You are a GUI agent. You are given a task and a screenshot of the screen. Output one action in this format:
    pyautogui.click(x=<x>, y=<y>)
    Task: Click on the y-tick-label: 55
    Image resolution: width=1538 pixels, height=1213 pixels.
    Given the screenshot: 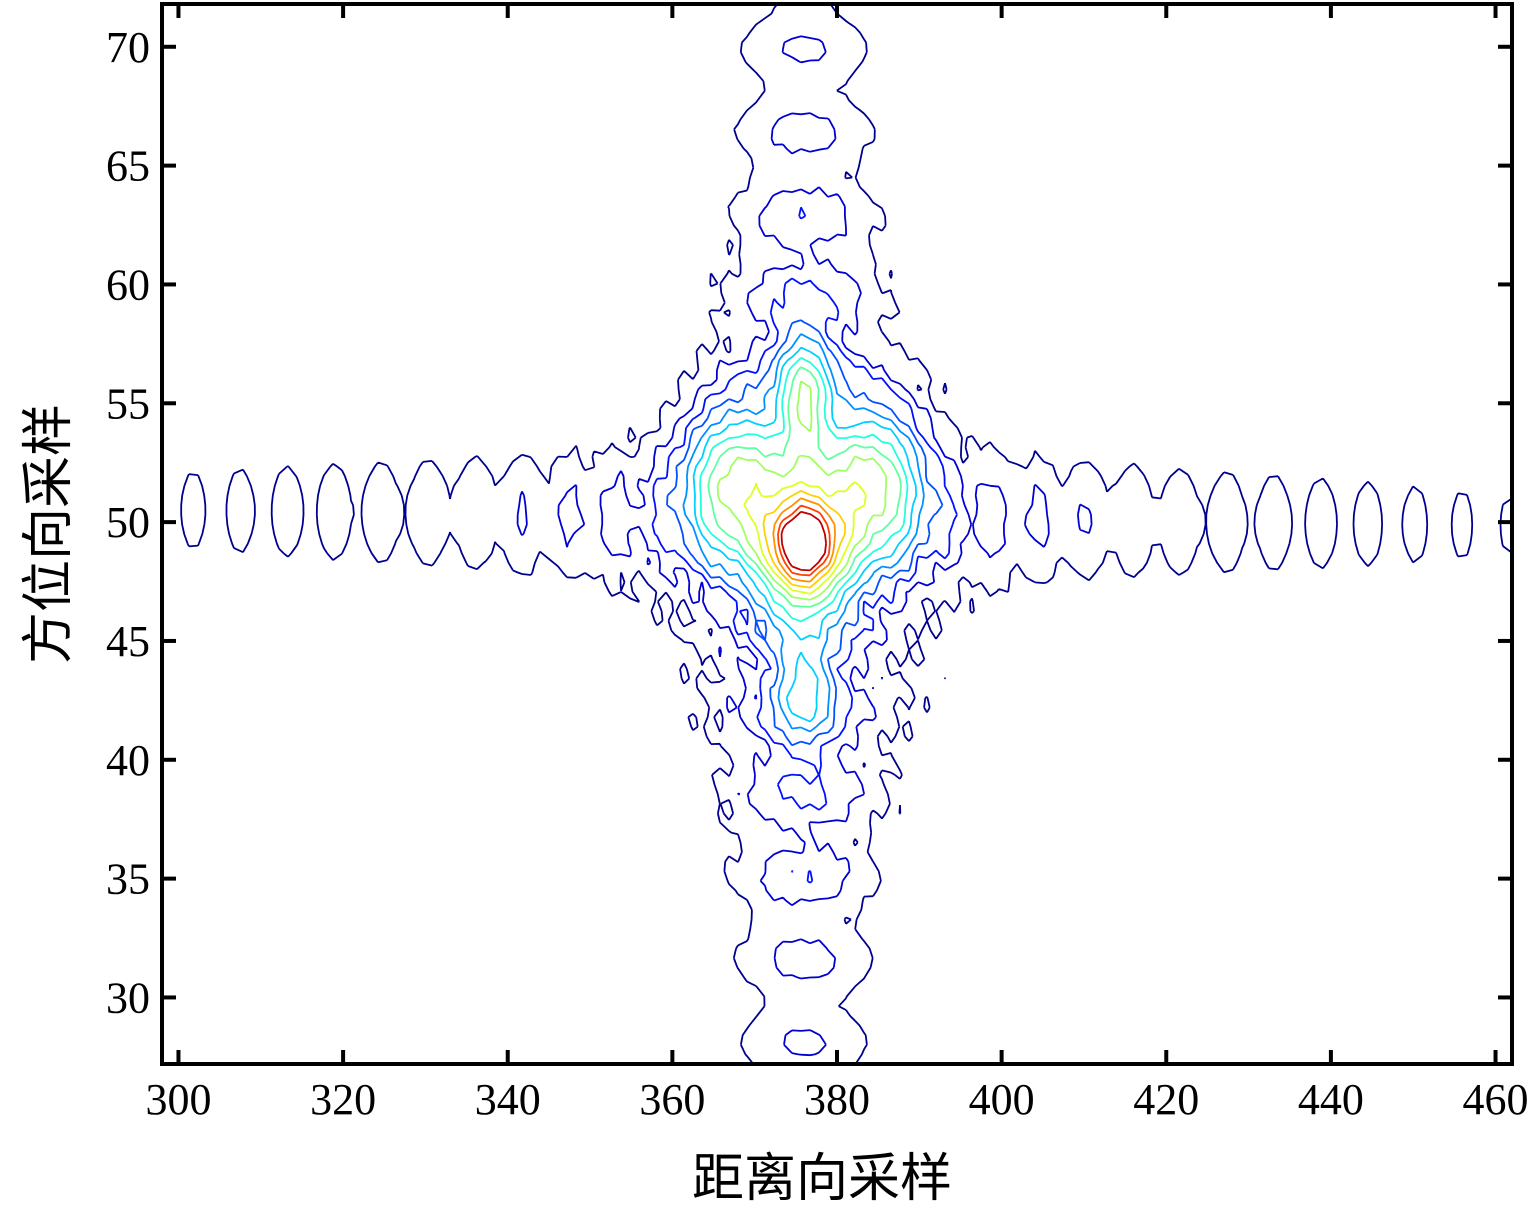 What is the action you would take?
    pyautogui.click(x=128, y=403)
    